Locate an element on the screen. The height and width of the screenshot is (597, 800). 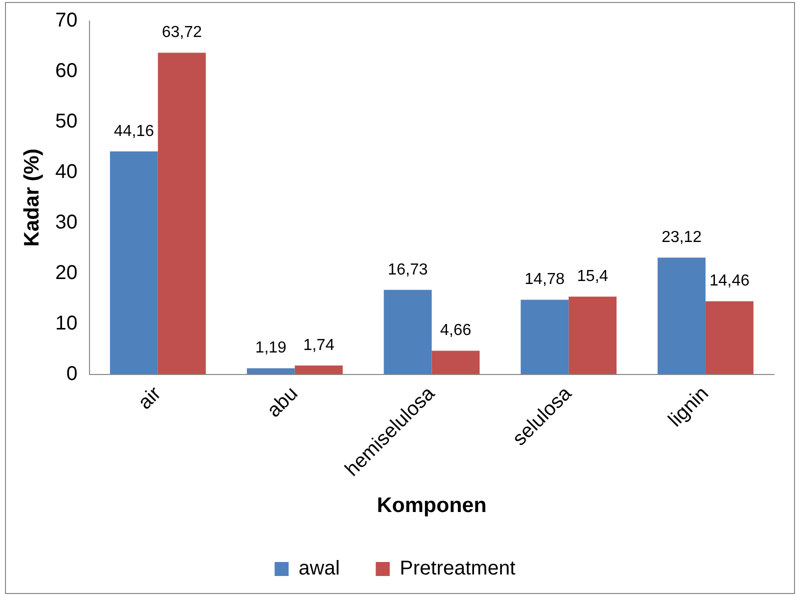
y-tick-label: 50 is located at coordinates (66, 121).